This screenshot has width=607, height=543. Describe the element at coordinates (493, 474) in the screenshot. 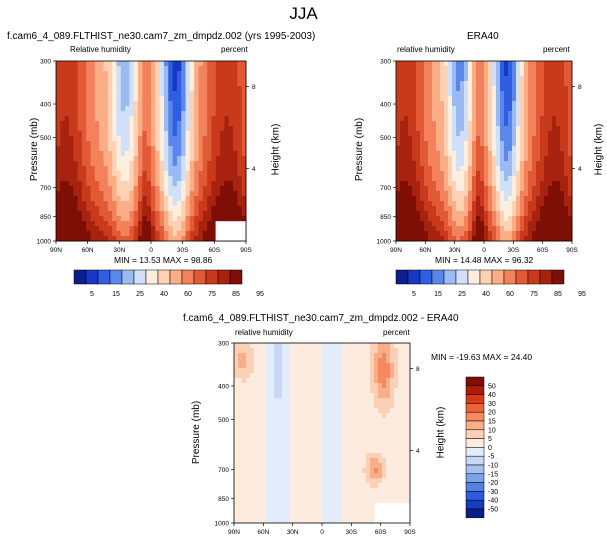

I see `colorbar-label: -15` at that location.